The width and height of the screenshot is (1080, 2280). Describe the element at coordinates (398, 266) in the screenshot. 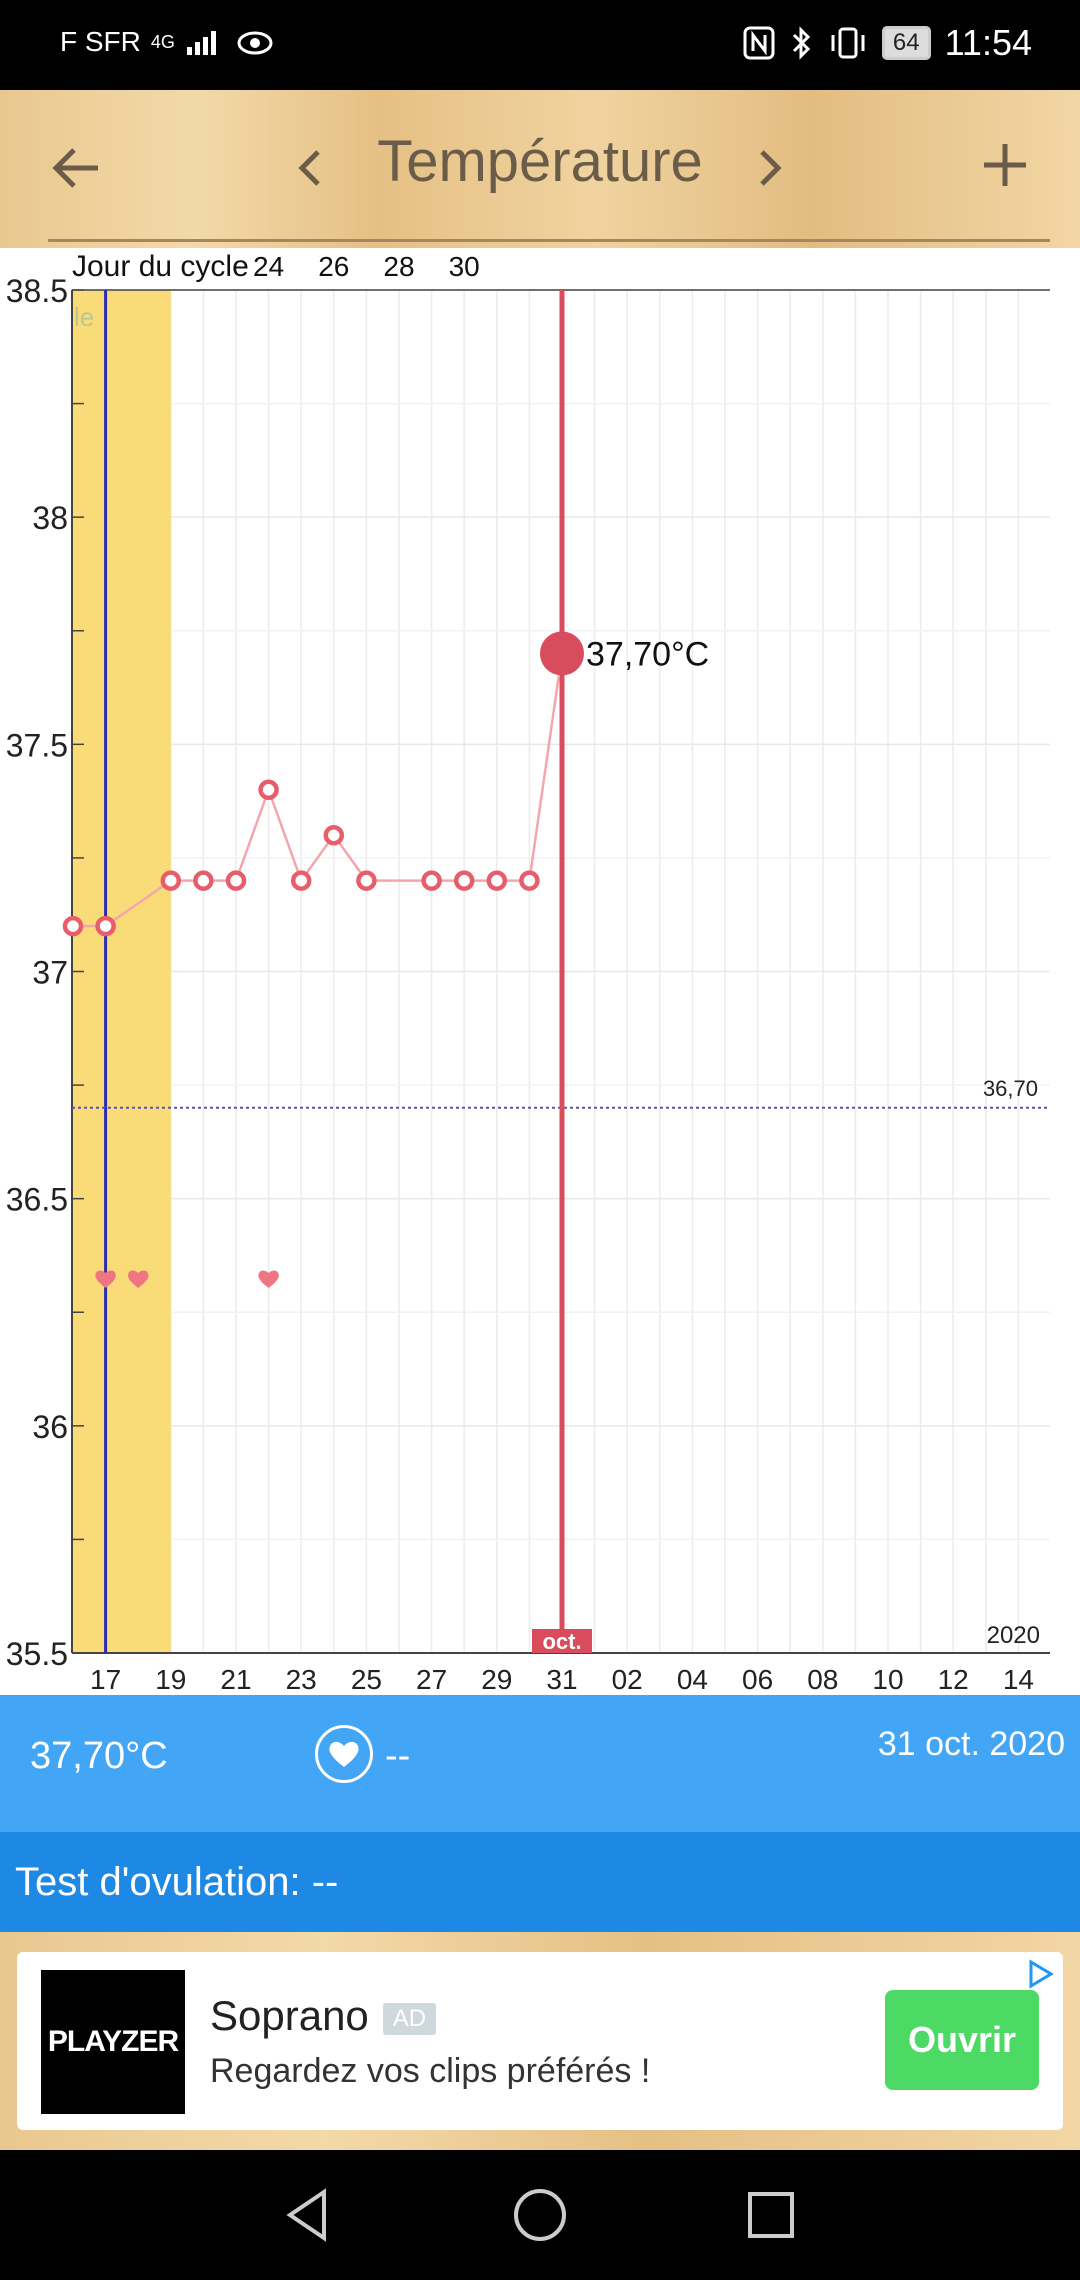

I see `cycle-day-tick: 28` at that location.